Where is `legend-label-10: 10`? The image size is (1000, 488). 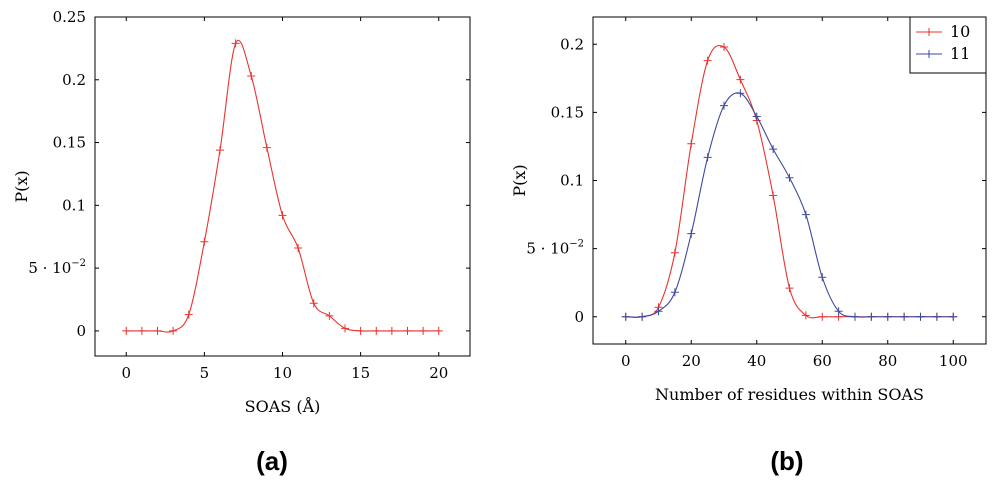 legend-label-10: 10 is located at coordinates (960, 31).